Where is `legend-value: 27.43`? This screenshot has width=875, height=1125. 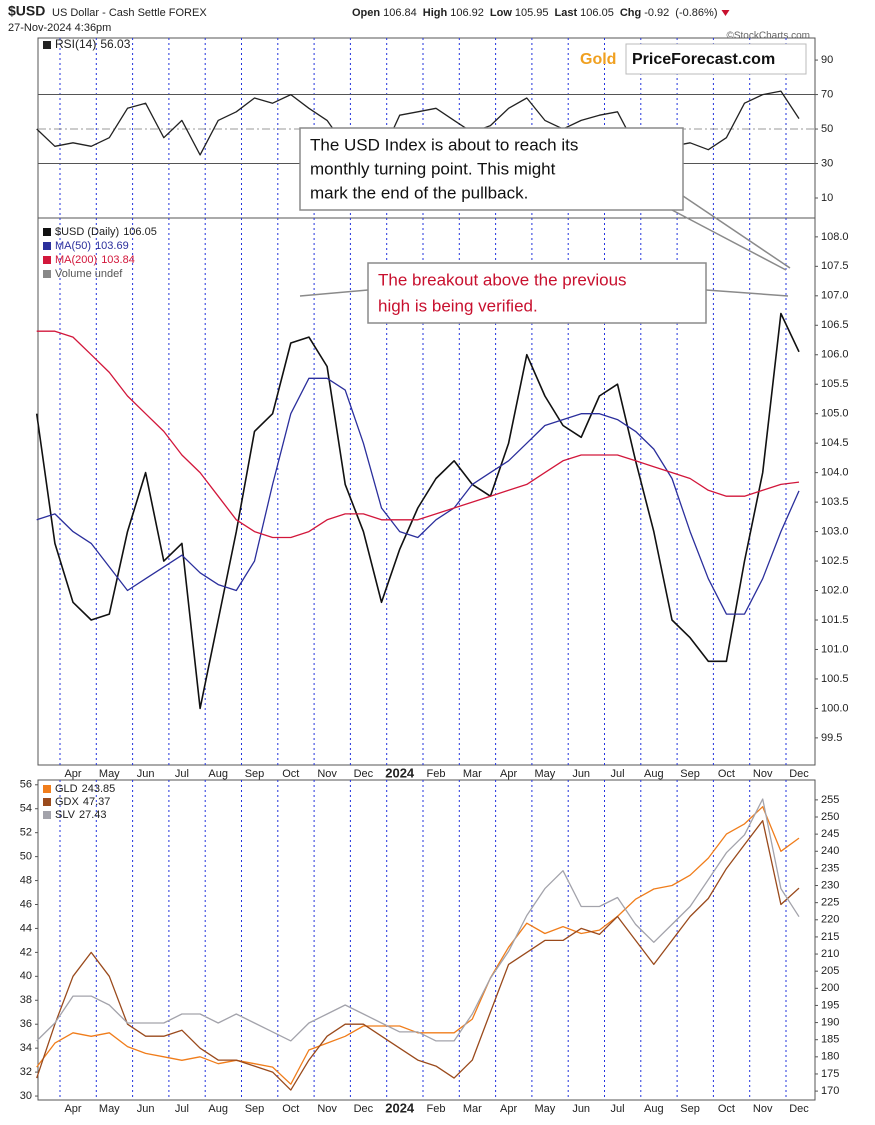 legend-value: 27.43 is located at coordinates (93, 815).